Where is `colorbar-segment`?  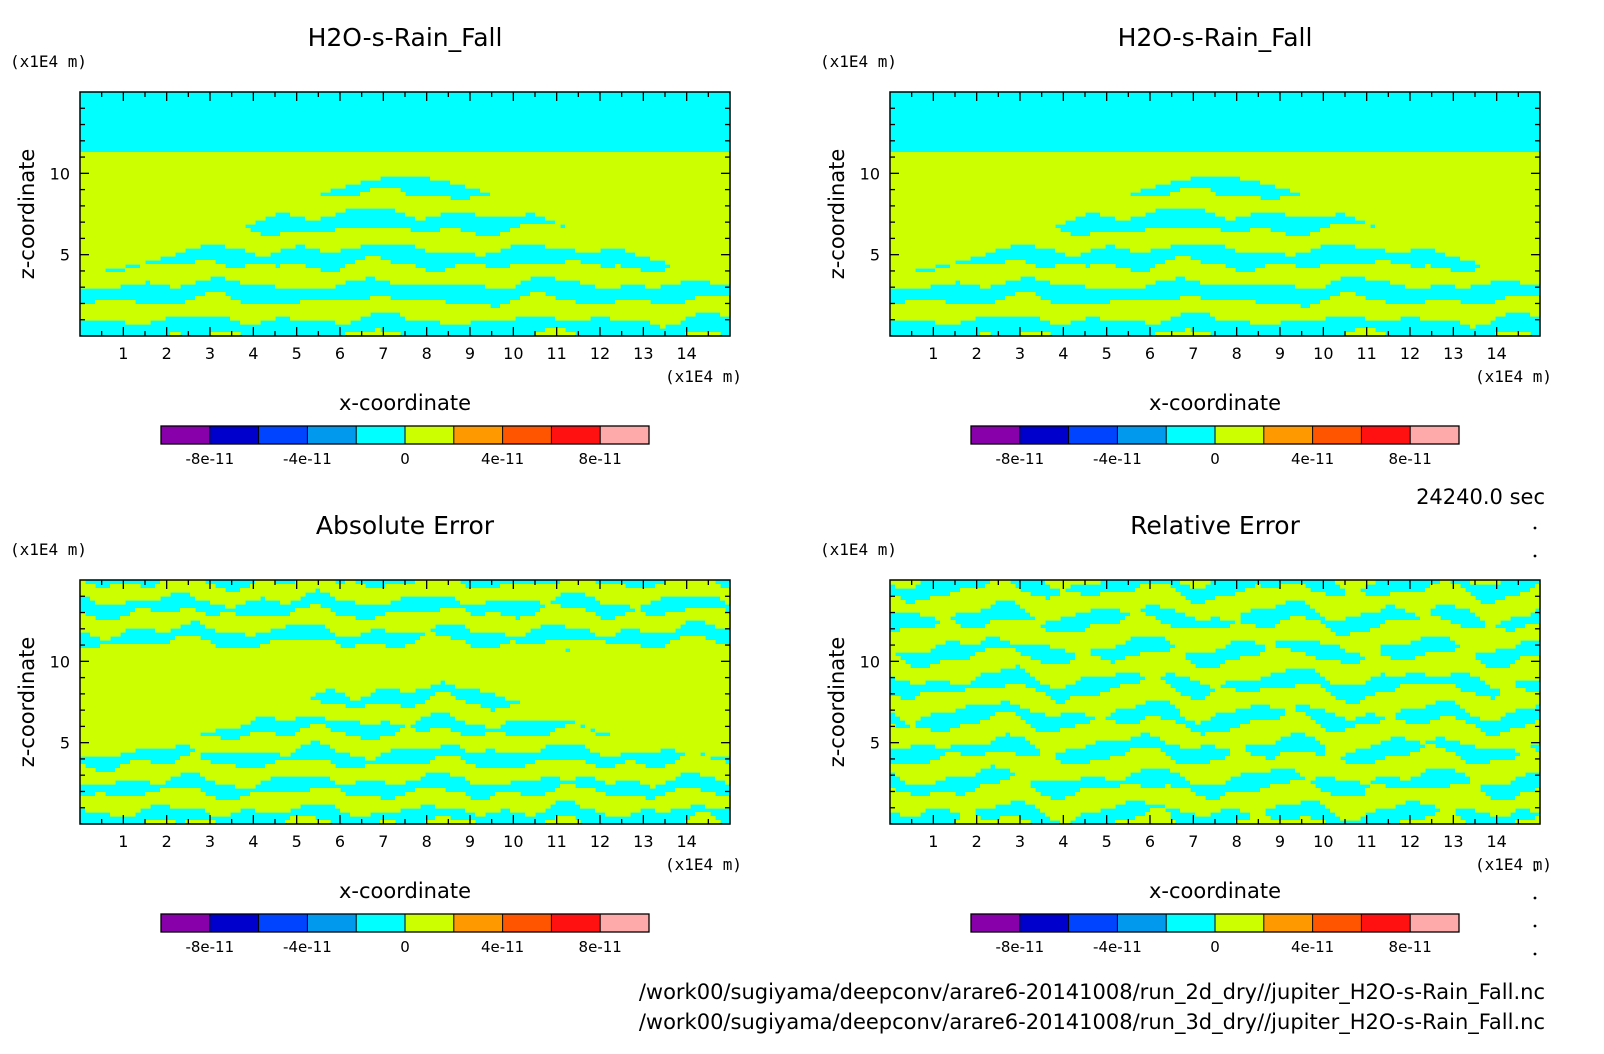 colorbar-segment is located at coordinates (527, 923).